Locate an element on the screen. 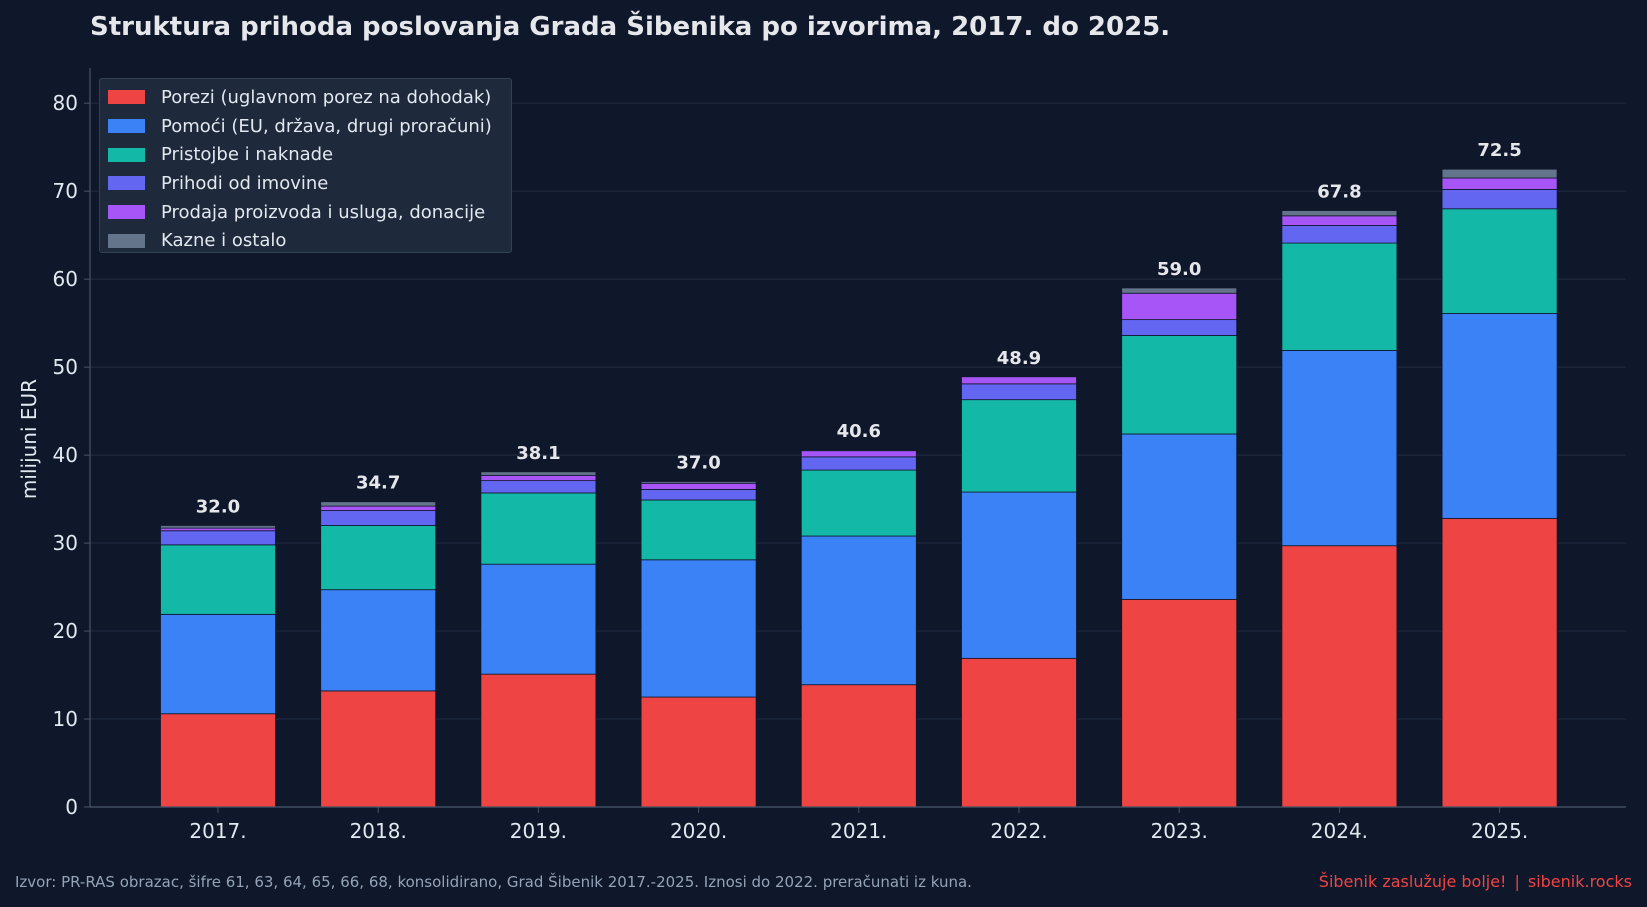  legend-label: Prihodi od imovine is located at coordinates (245, 183).